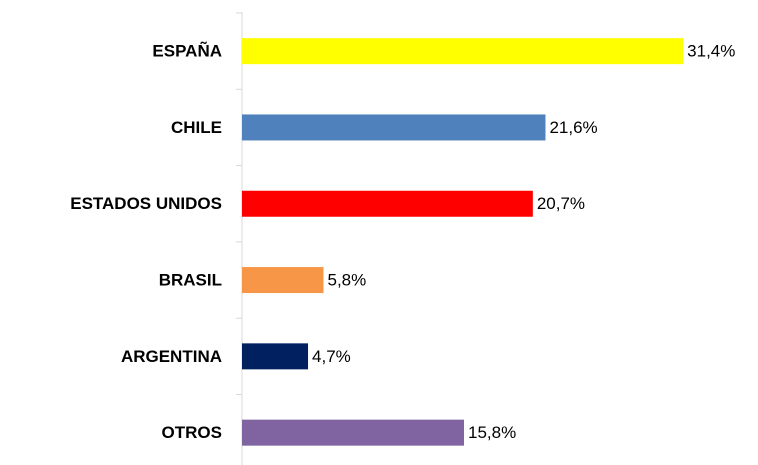 The image size is (758, 465). What do you see at coordinates (346, 280) in the screenshot?
I see `value-label: 5,8%` at bounding box center [346, 280].